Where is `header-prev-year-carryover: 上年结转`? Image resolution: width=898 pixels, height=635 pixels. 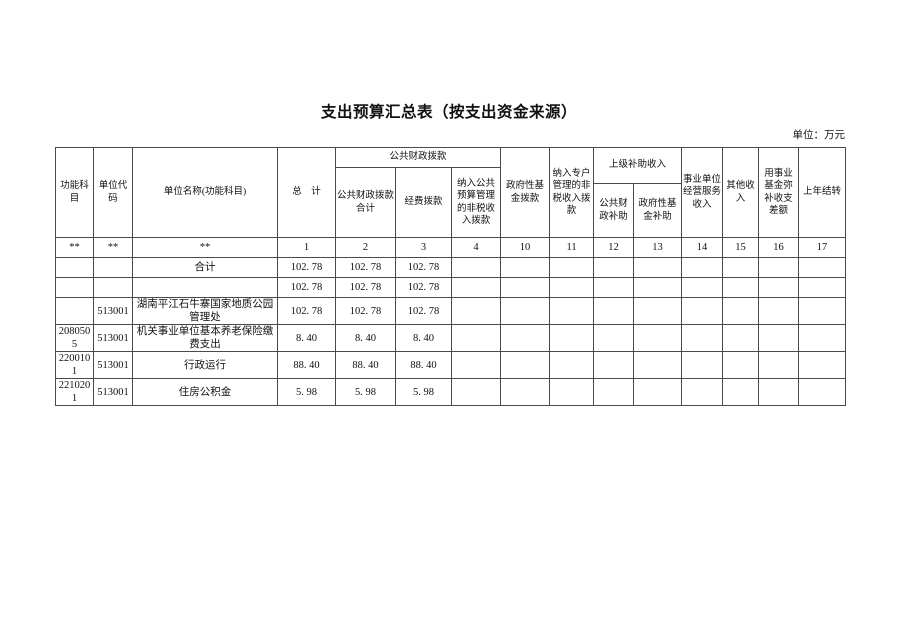
header-prev-year-carryover: 上年结转 is located at coordinates (822, 192).